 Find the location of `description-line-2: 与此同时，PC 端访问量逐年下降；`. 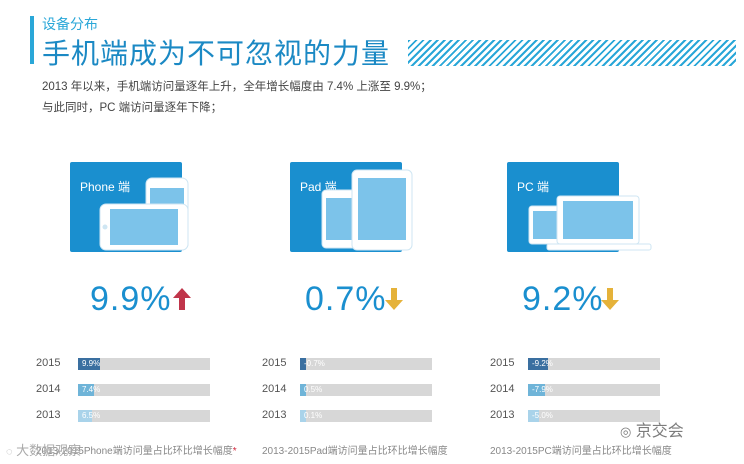

description-line-2: 与此同时，PC 端访问量逐年下降； is located at coordinates (132, 108).